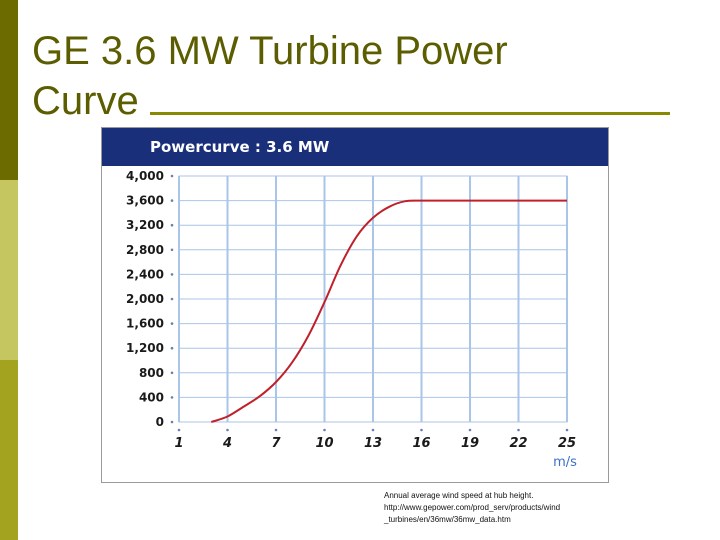 The height and width of the screenshot is (540, 720). What do you see at coordinates (518, 443) in the screenshot?
I see `x-tick-label: 22` at bounding box center [518, 443].